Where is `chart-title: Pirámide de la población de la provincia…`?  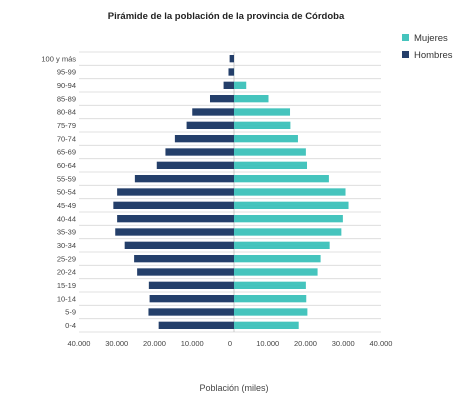 chart-title: Pirámide de la población de la provincia… is located at coordinates (226, 16).